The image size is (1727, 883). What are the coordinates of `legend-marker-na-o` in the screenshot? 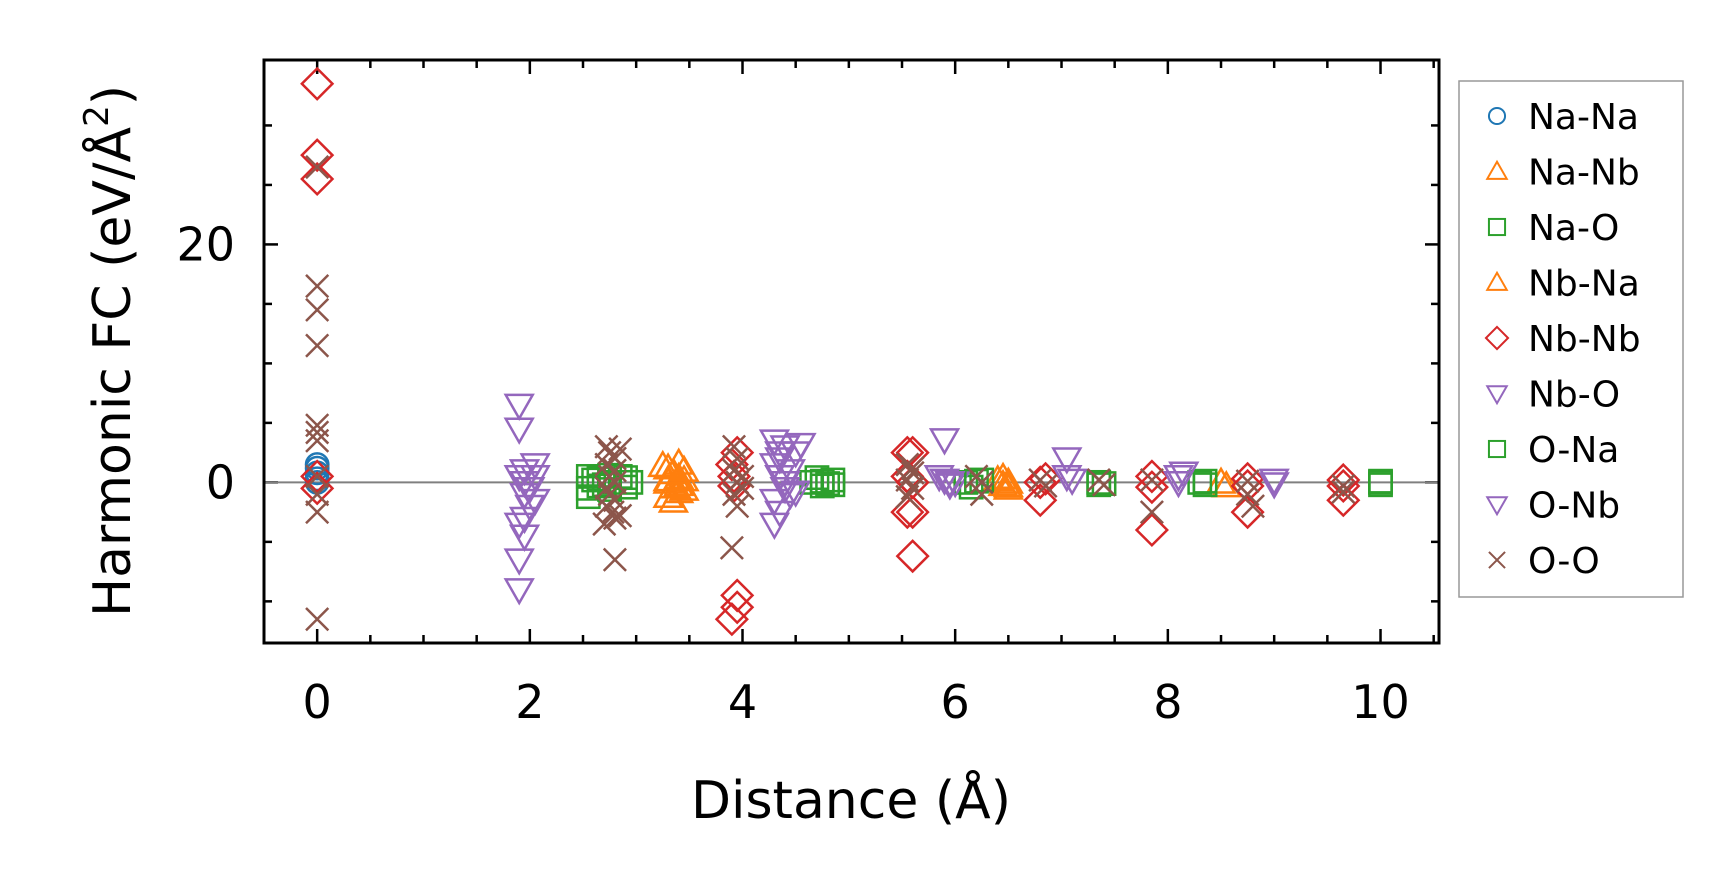 It's located at (1497, 227).